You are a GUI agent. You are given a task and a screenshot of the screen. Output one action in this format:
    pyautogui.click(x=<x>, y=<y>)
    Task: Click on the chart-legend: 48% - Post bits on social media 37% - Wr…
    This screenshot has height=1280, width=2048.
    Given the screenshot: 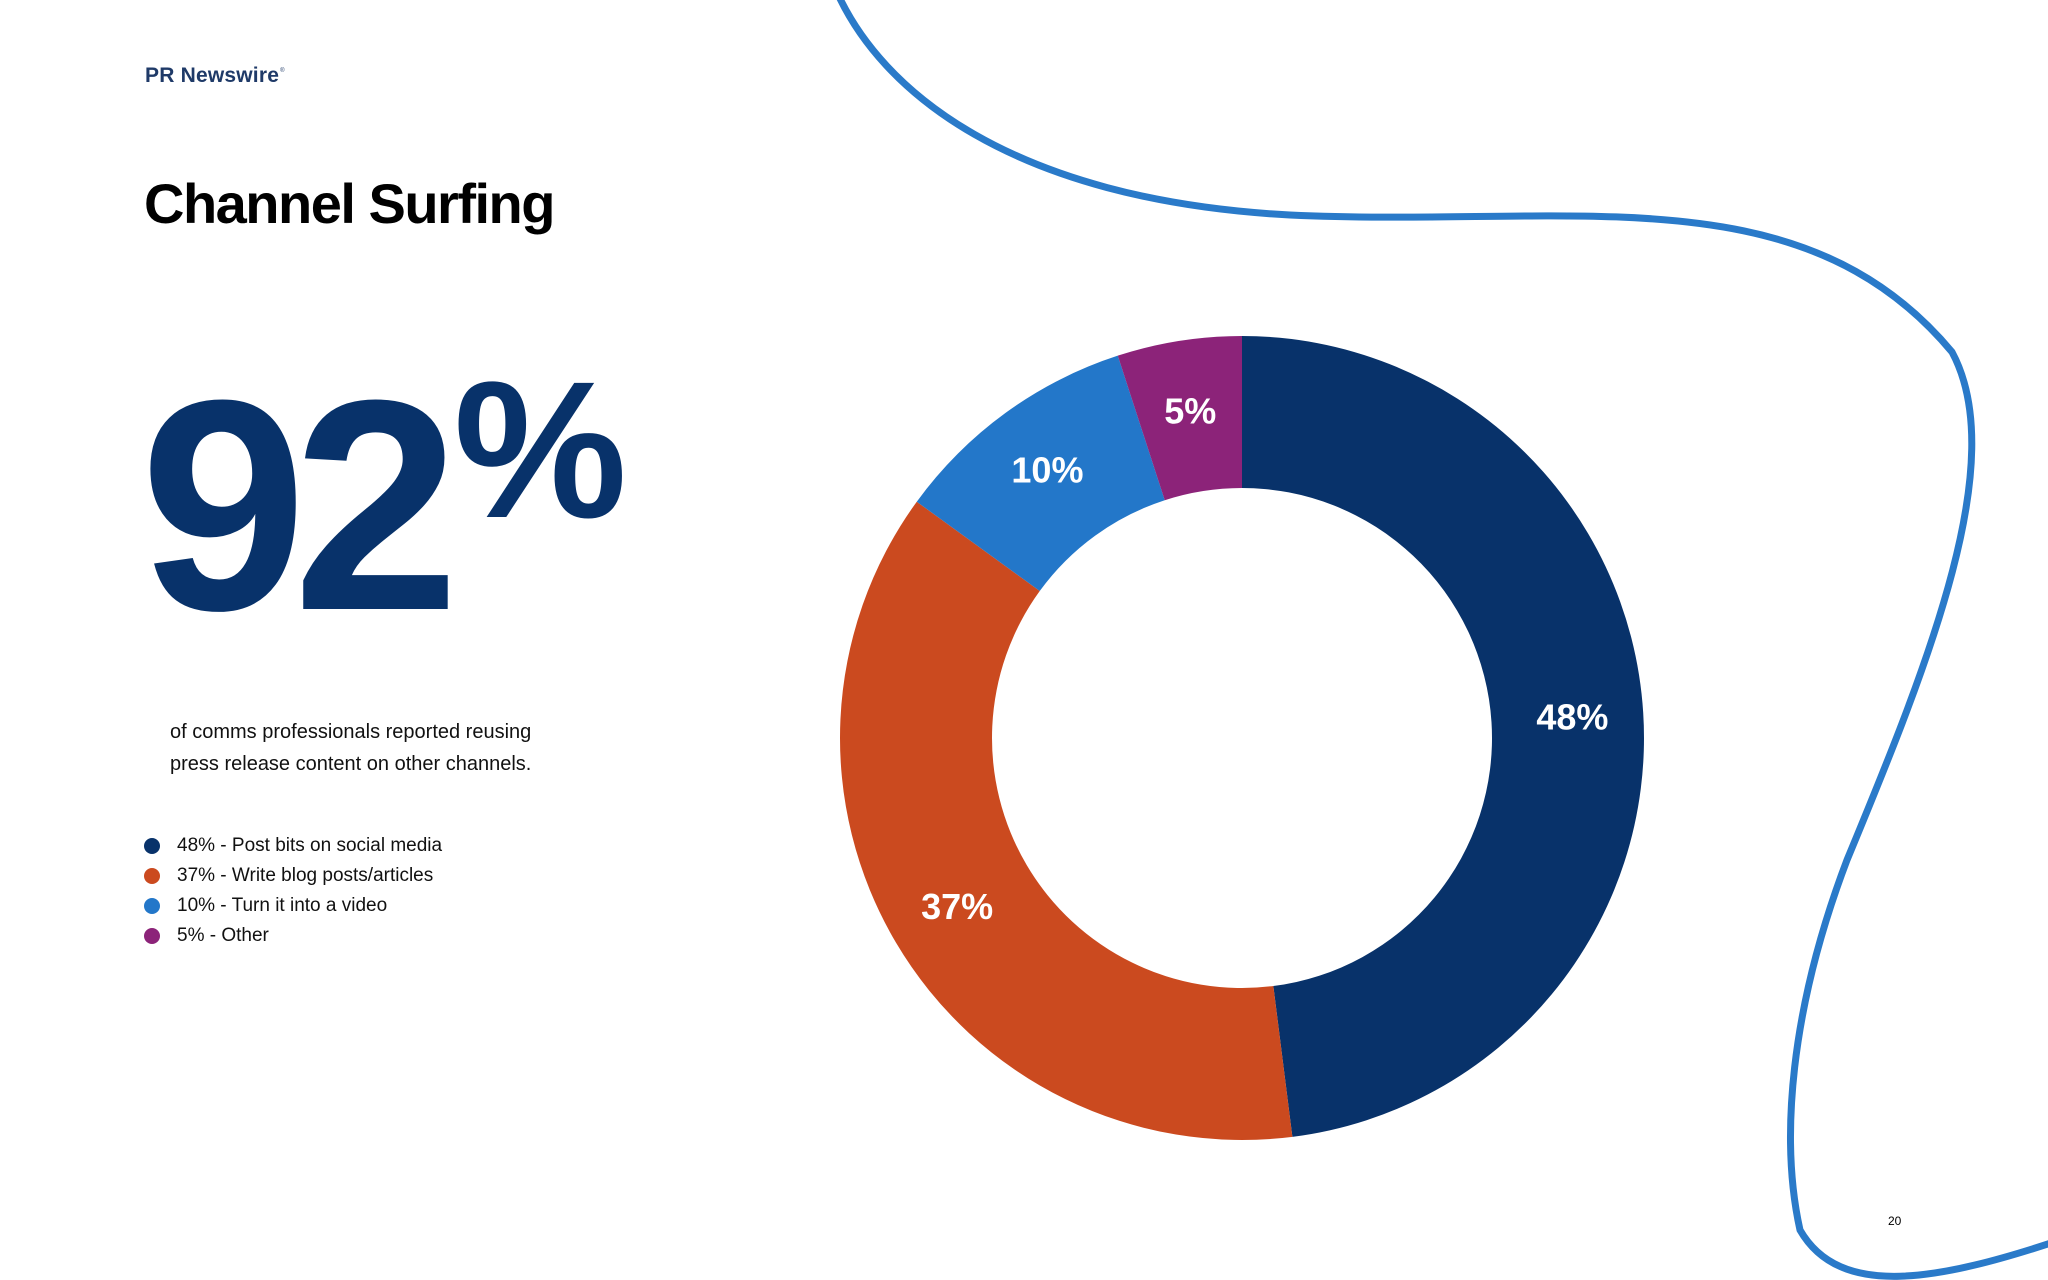 What is the action you would take?
    pyautogui.click(x=293, y=891)
    